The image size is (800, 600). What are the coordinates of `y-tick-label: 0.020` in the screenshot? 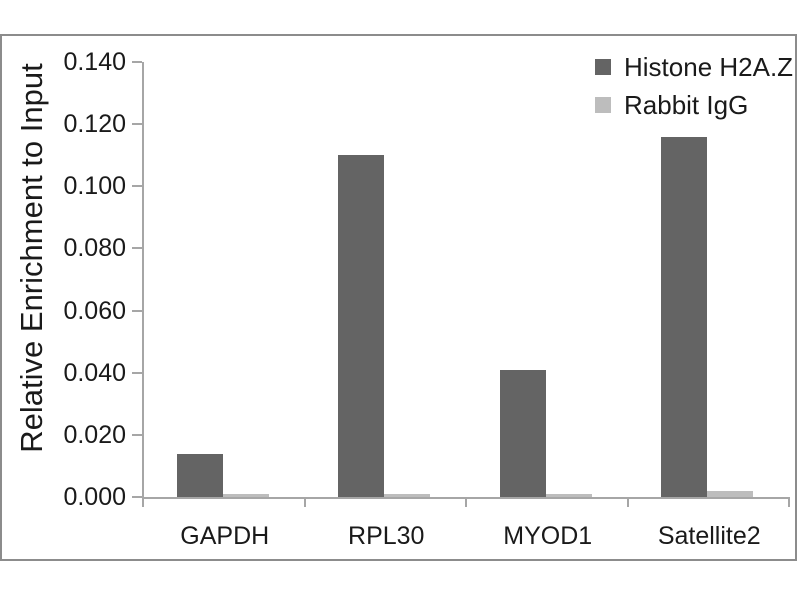 It's located at (94, 434).